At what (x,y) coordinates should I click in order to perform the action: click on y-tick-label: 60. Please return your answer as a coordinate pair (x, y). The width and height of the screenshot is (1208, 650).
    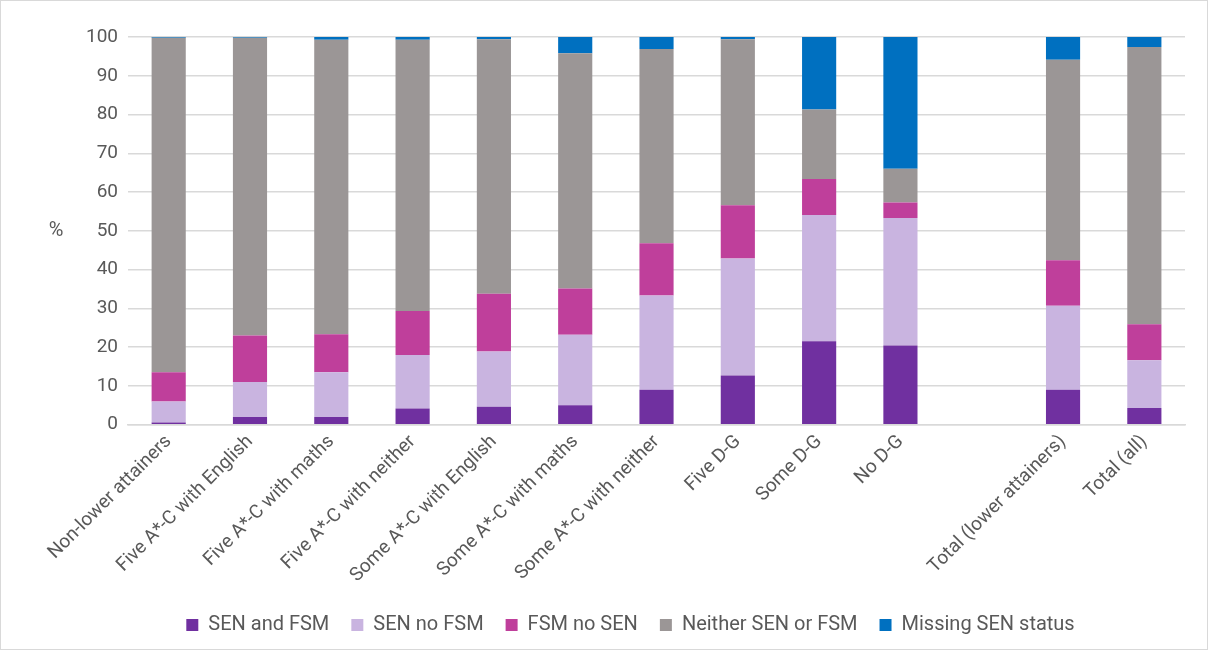
    Looking at the image, I should click on (107, 190).